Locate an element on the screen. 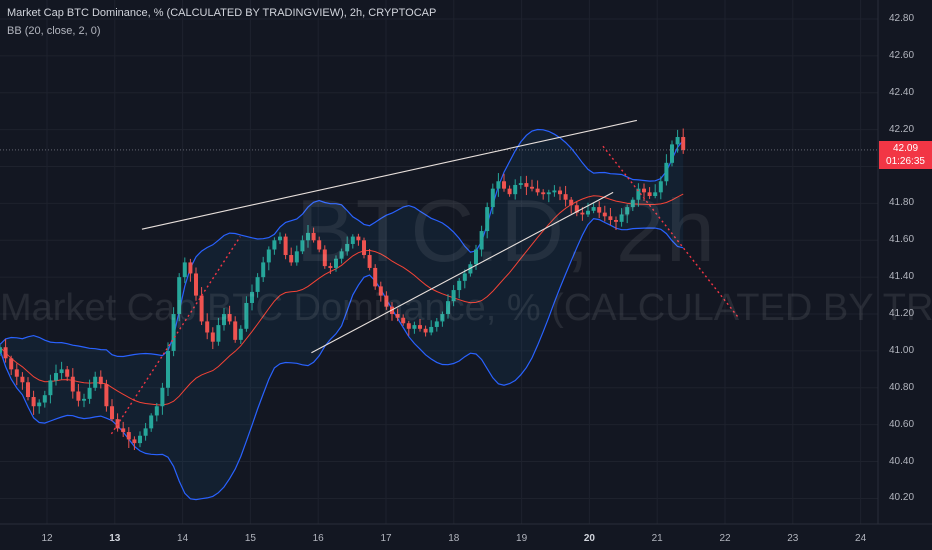 Image resolution: width=932 pixels, height=550 pixels. price-tick-label: 40.40 is located at coordinates (902, 461).